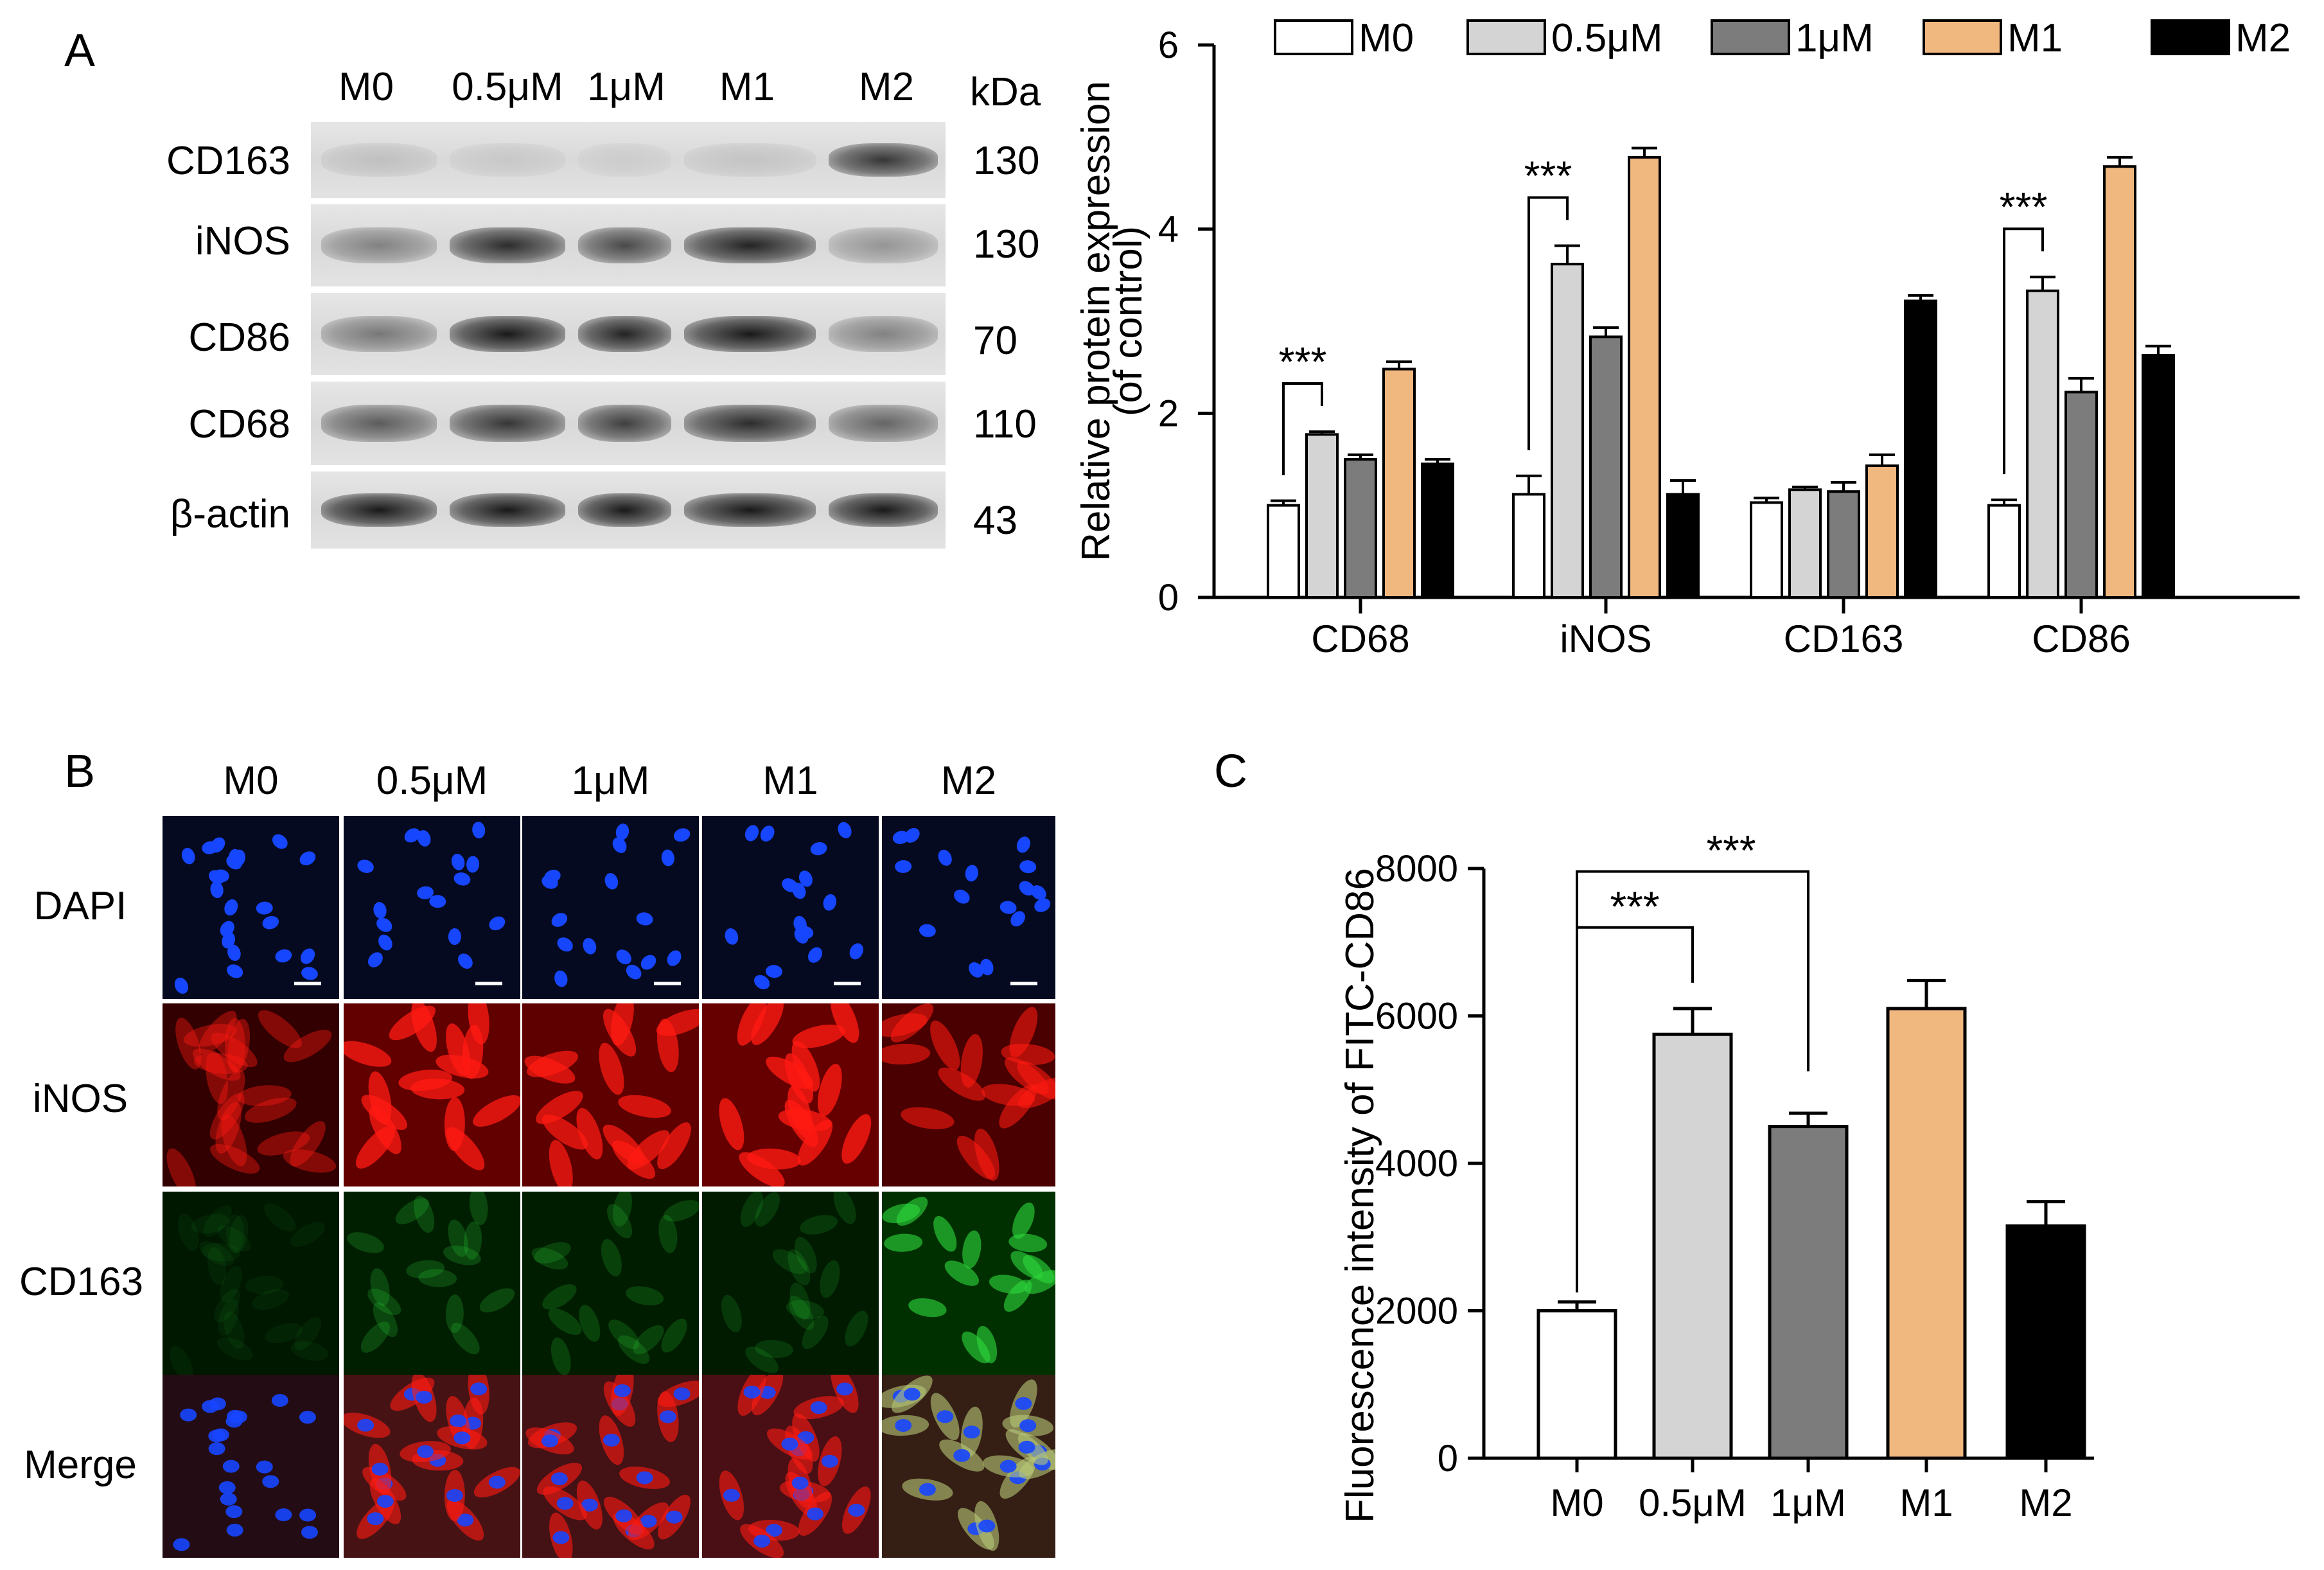 The image size is (2324, 1570). I want to click on wb-row-label: iNOS, so click(242, 241).